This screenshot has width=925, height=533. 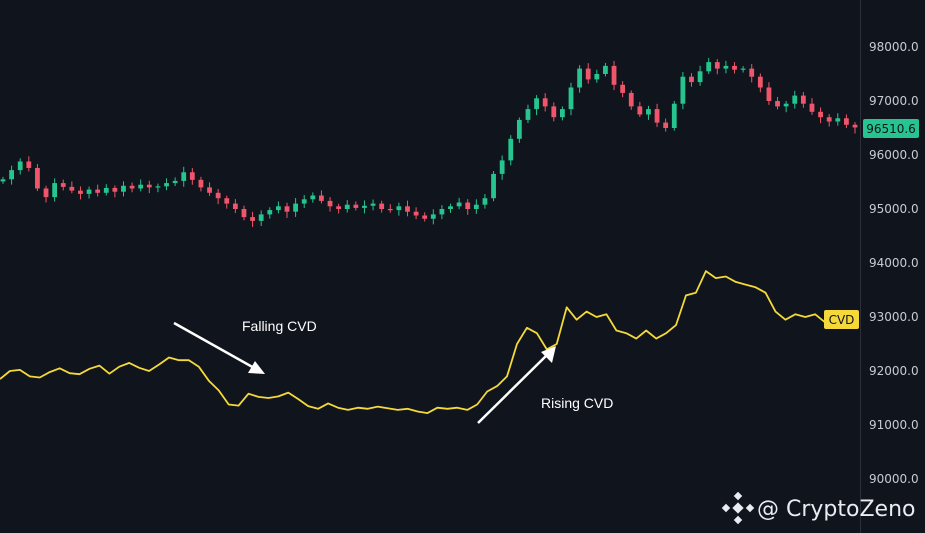 I want to click on last-price-label: 96510.6, so click(x=891, y=129).